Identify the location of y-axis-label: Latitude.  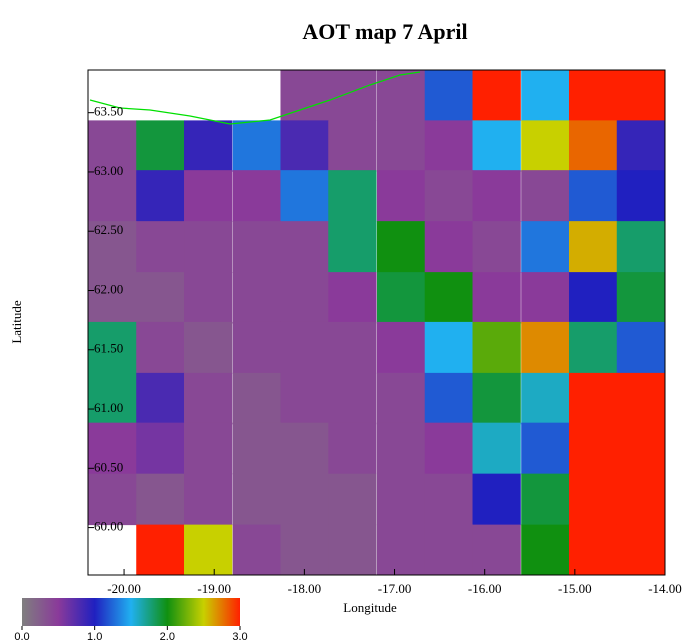
(16, 322).